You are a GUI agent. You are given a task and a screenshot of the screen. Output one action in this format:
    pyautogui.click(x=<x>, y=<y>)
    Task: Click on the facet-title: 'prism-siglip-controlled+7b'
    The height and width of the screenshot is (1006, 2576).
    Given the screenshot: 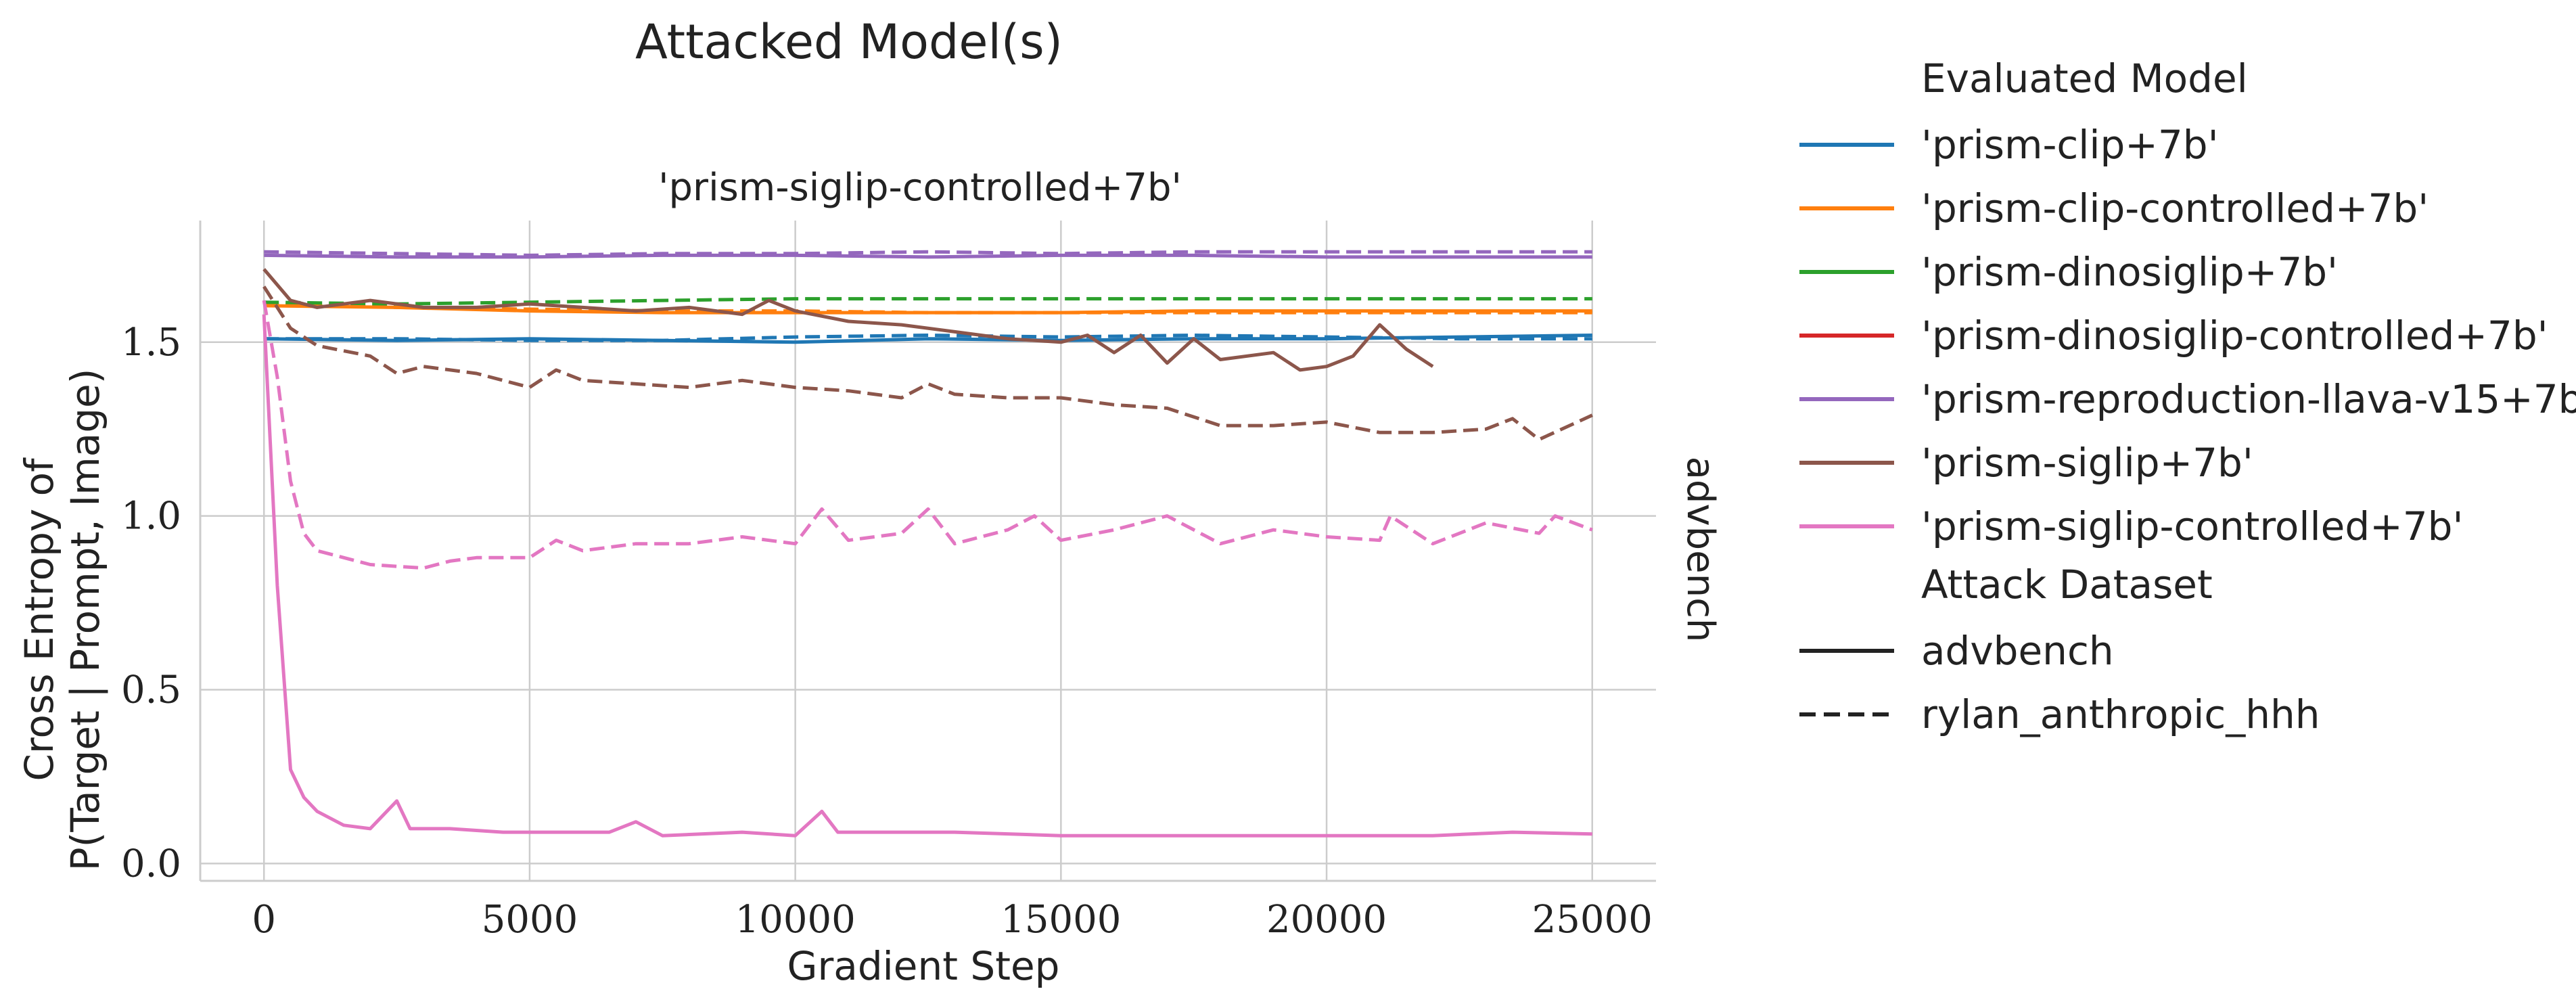 What is the action you would take?
    pyautogui.click(x=920, y=188)
    